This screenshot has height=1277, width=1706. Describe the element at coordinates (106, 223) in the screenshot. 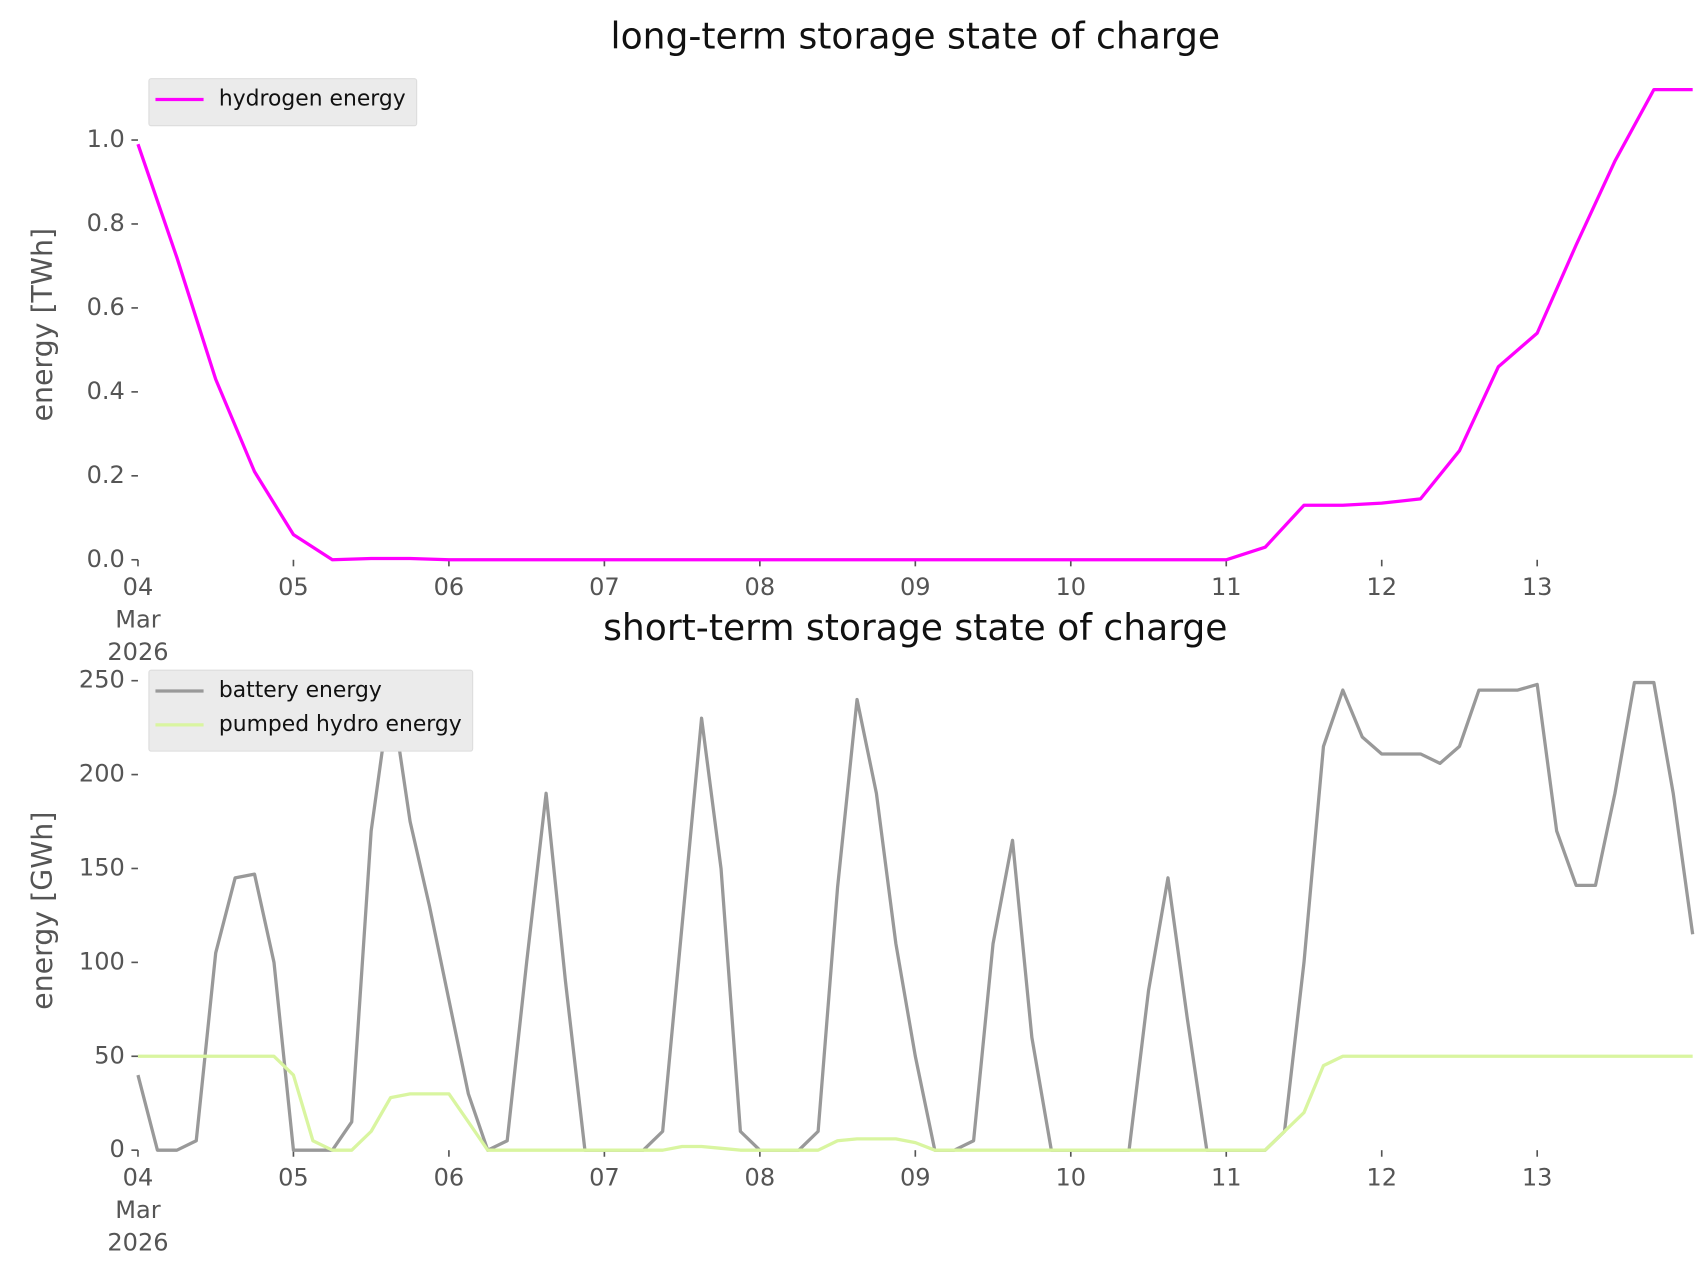

I see `y-tick-label: 0.8` at that location.